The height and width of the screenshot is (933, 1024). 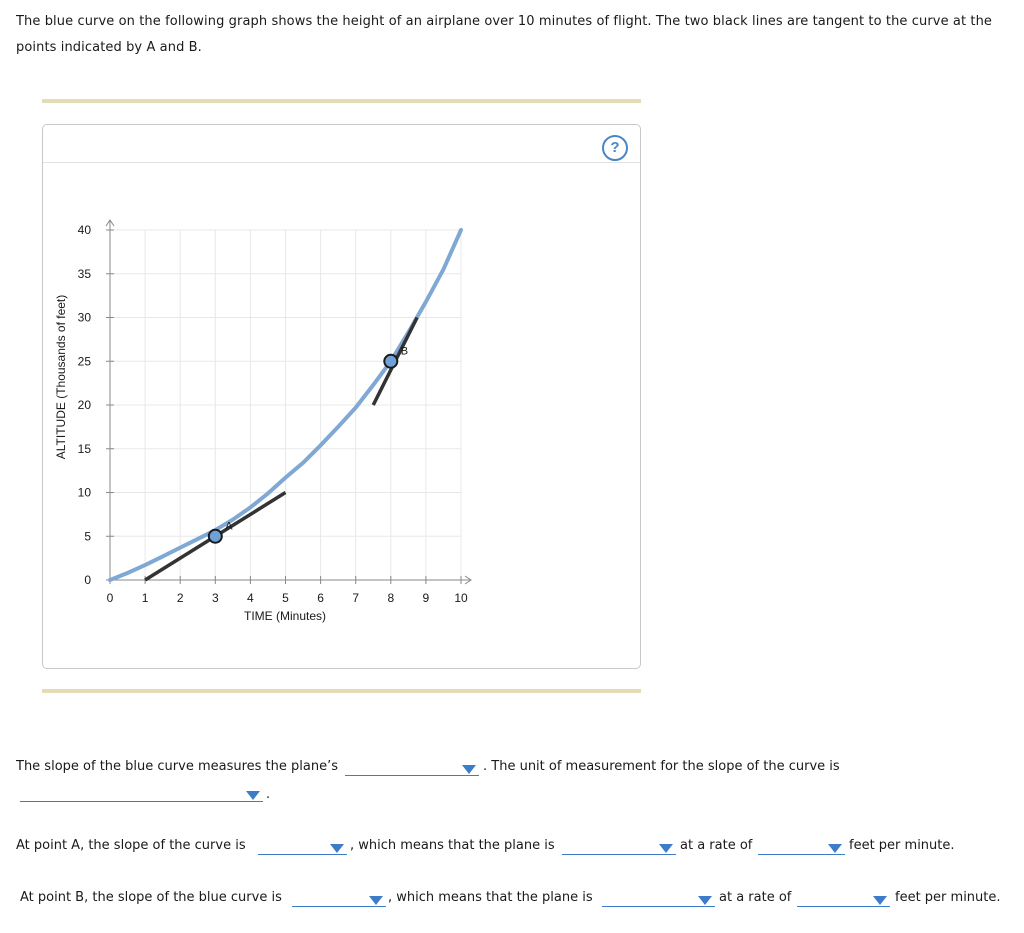 What do you see at coordinates (110, 223) in the screenshot?
I see `y-axis-arrow-icon` at bounding box center [110, 223].